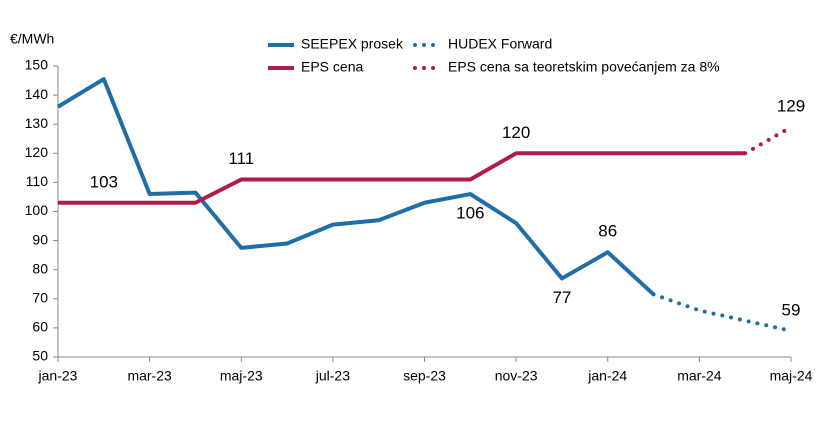 The width and height of the screenshot is (840, 430). What do you see at coordinates (32, 39) in the screenshot?
I see `y-axis-label: €/MWh` at bounding box center [32, 39].